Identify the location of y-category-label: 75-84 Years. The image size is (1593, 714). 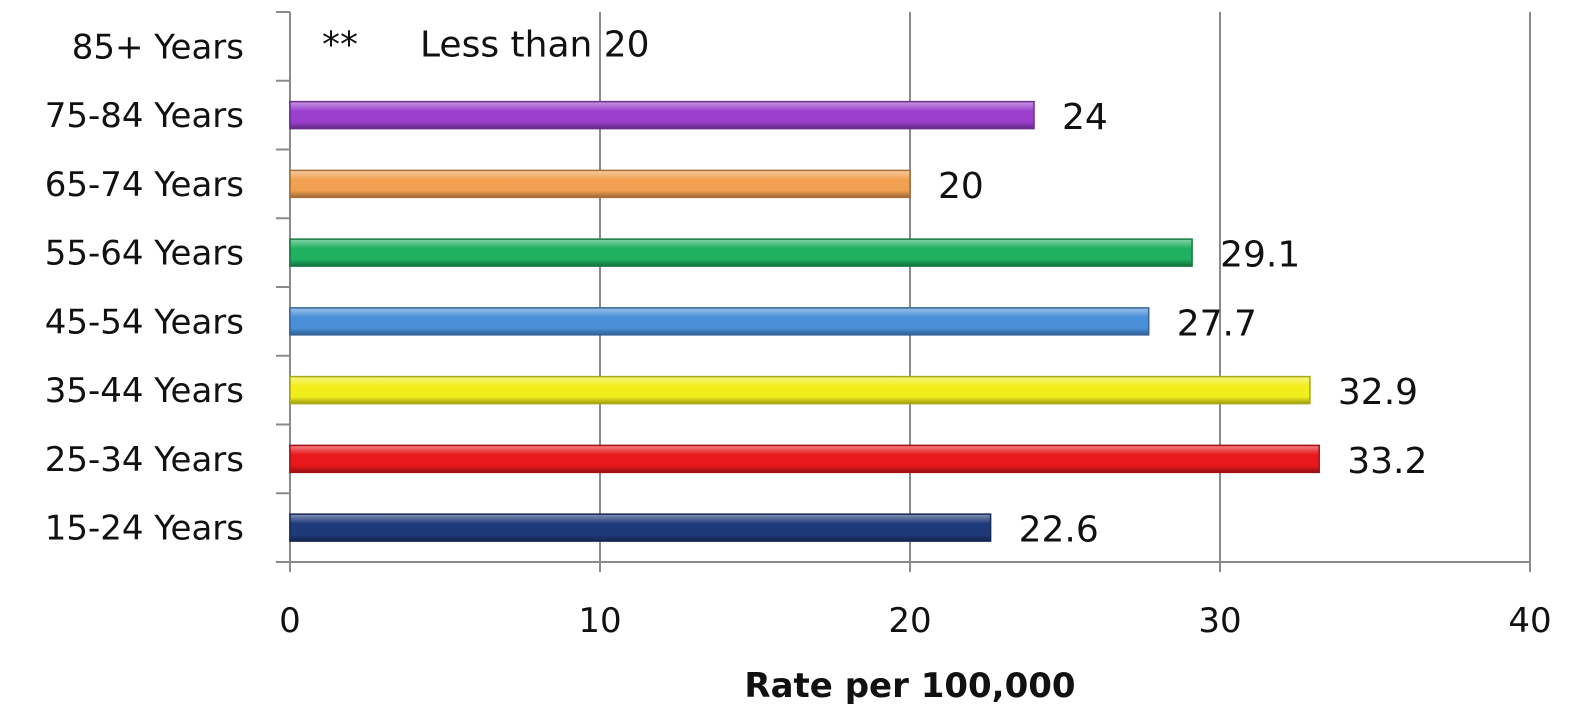
(144, 116).